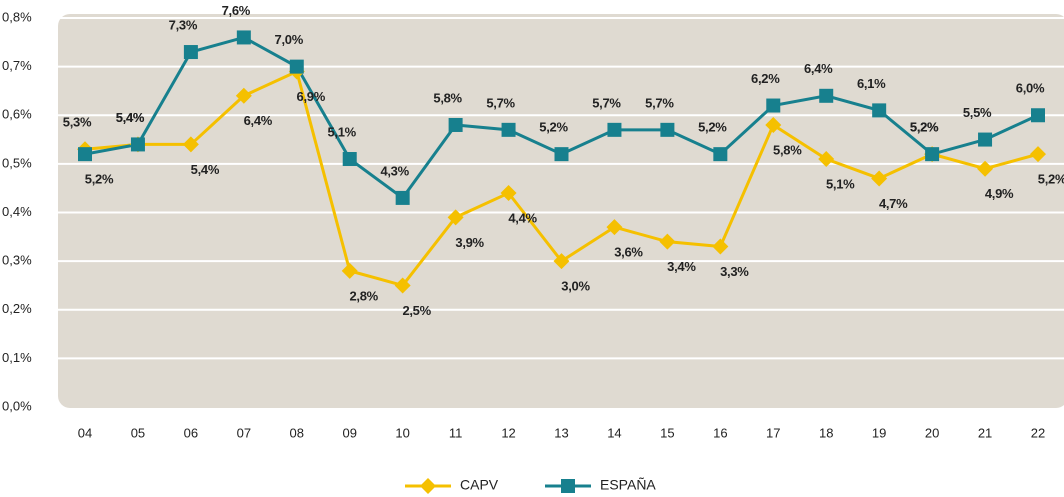 The height and width of the screenshot is (497, 1064). Describe the element at coordinates (416, 310) in the screenshot. I see `data-label: 2,5%` at that location.